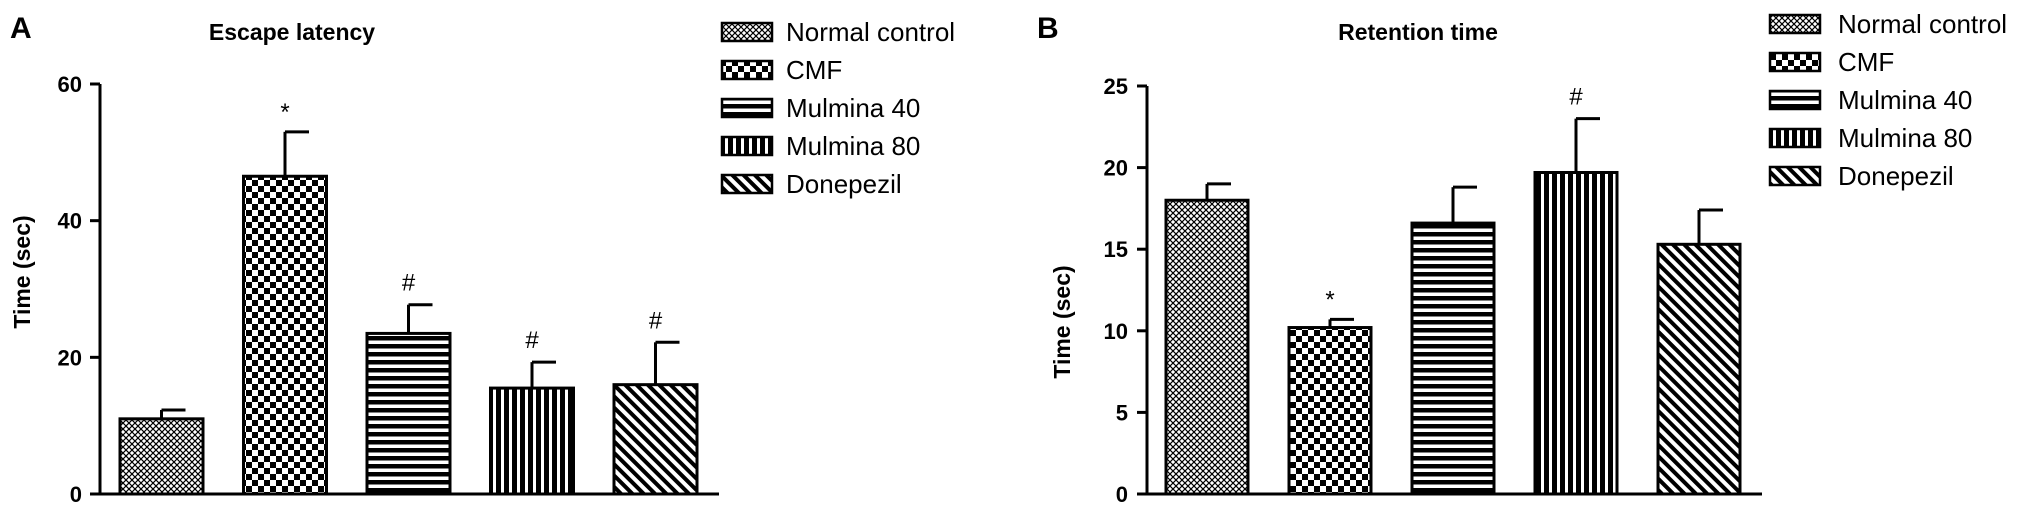 This screenshot has width=2031, height=515. Describe the element at coordinates (21, 28) in the screenshot. I see `panel-a-letter: A` at that location.